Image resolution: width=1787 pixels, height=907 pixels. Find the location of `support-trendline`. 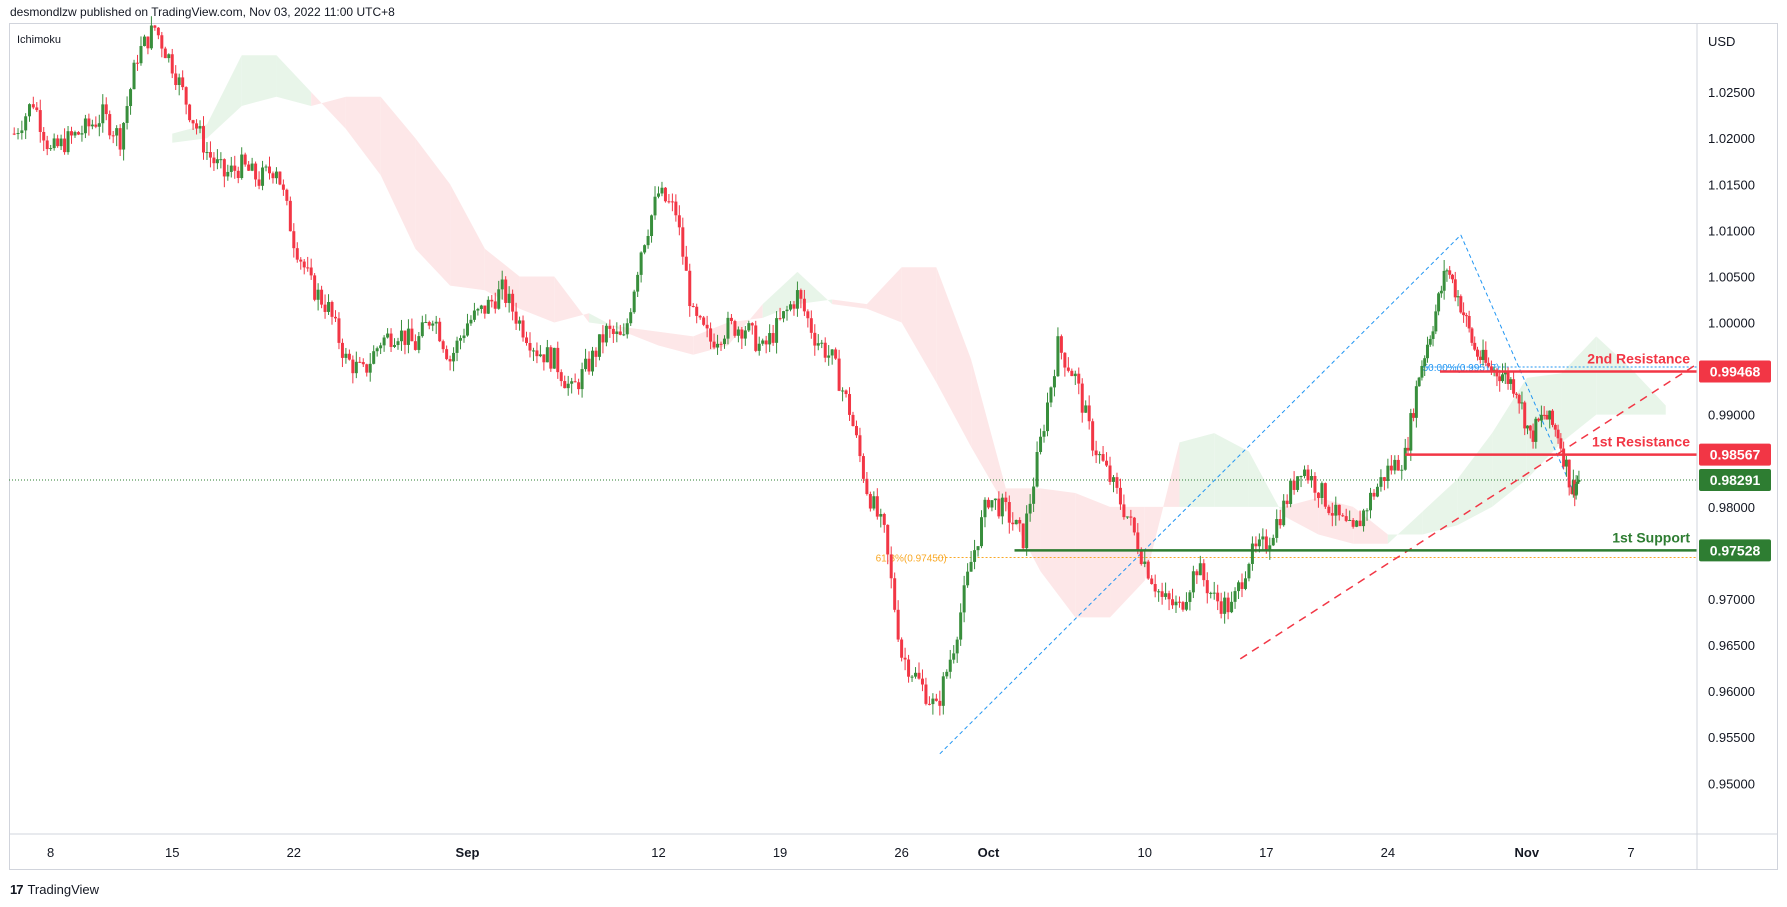

support-trendline is located at coordinates (1468, 511).